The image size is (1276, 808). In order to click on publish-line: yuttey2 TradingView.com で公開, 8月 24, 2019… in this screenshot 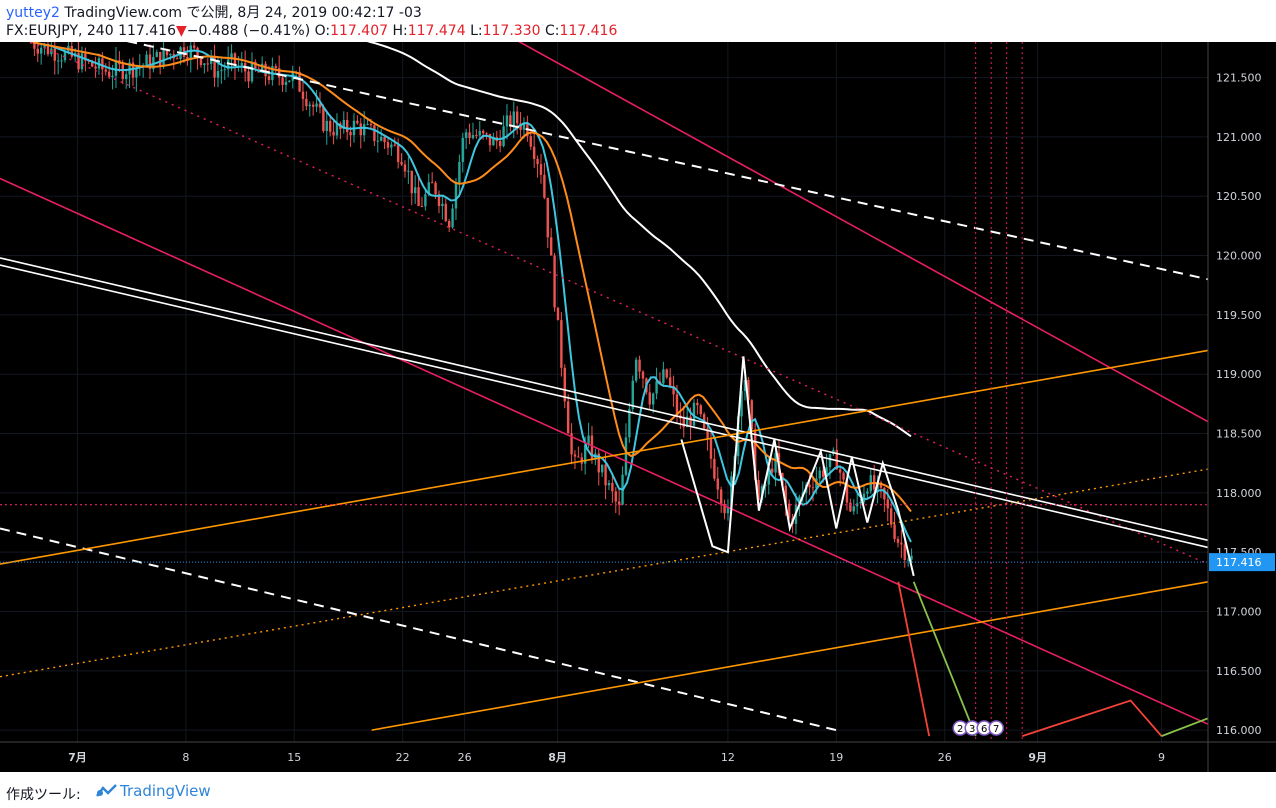, I will do `click(214, 13)`.